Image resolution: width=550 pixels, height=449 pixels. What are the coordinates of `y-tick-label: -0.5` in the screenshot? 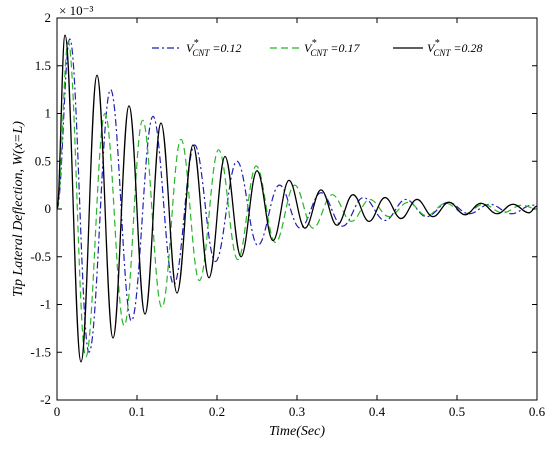 It's located at (40, 256).